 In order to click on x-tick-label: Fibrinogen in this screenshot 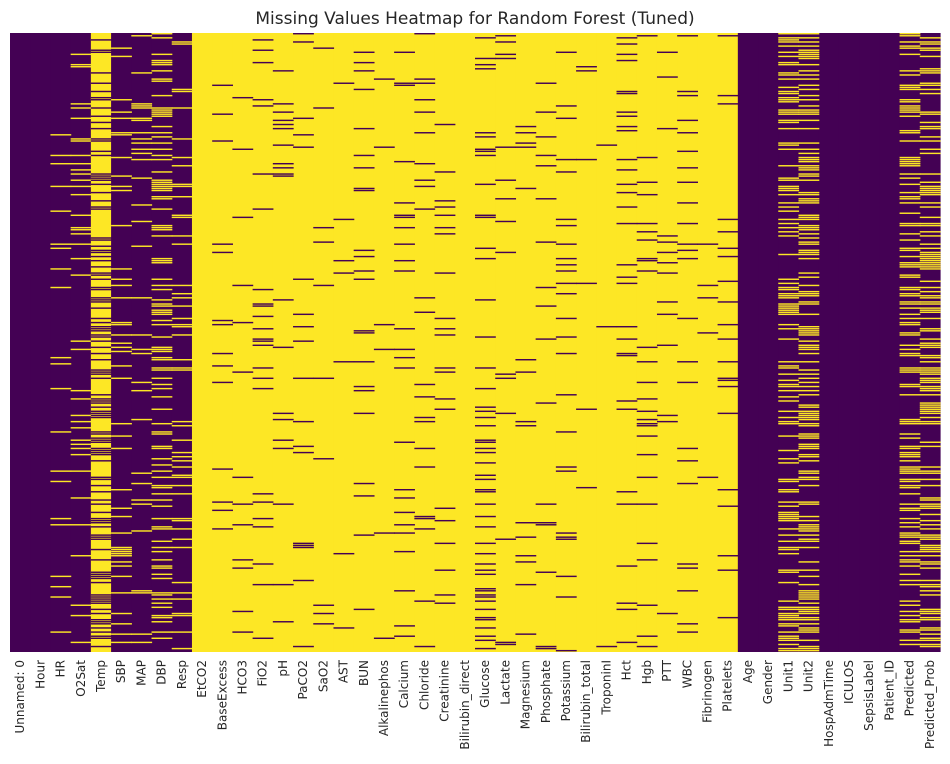, I will do `click(708, 691)`.